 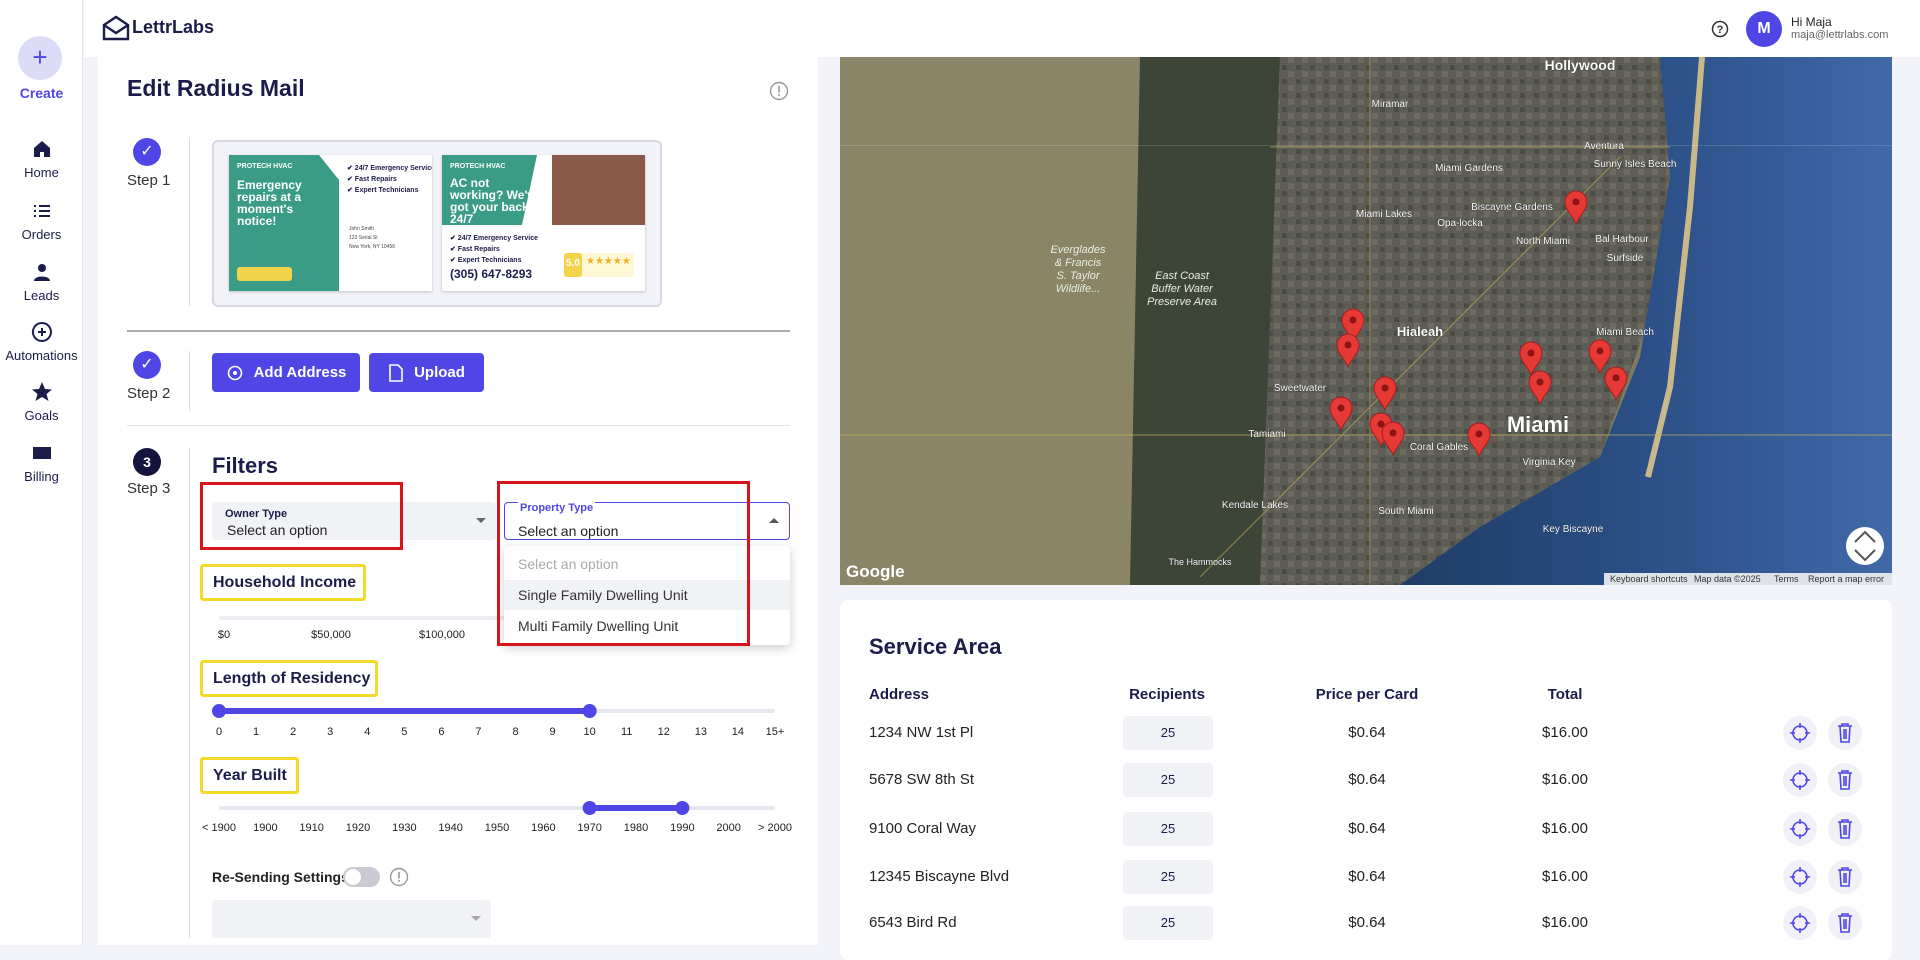 What do you see at coordinates (1420, 331) in the screenshot?
I see `map-label: Hialeah` at bounding box center [1420, 331].